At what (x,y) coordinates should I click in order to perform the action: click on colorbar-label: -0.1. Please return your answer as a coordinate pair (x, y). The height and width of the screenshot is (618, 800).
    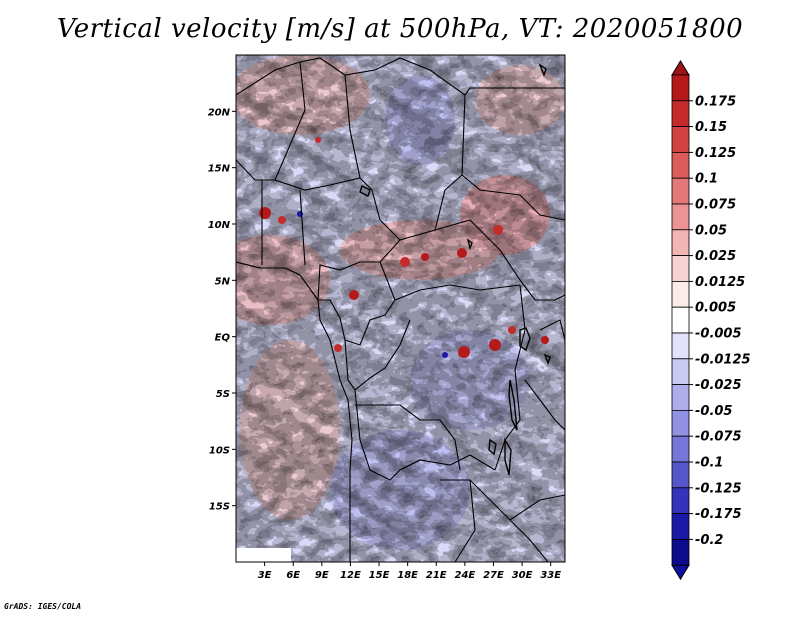
    Looking at the image, I should click on (709, 463).